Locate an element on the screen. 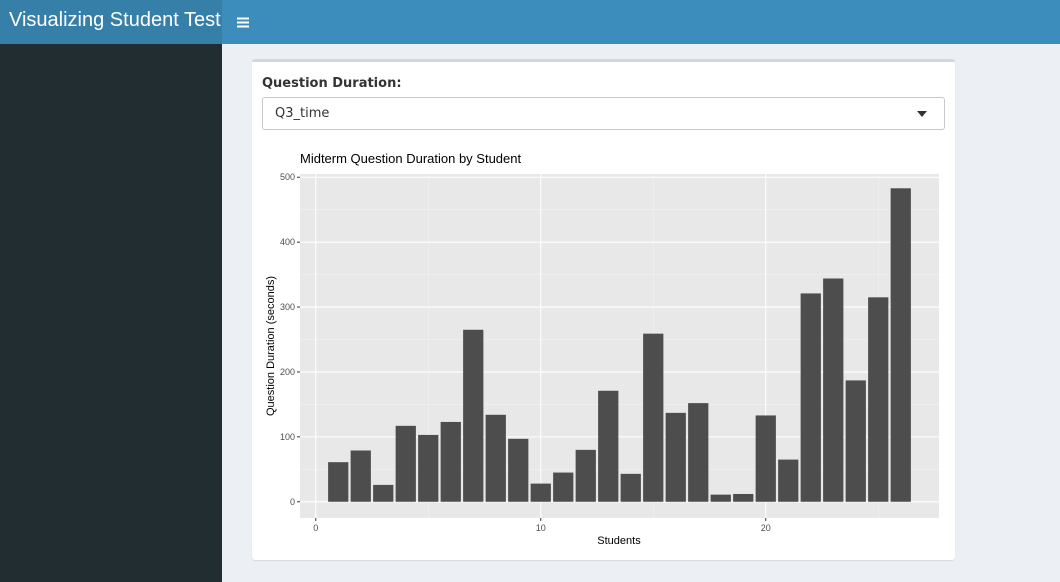  y-tick-label: 500 is located at coordinates (287, 177).